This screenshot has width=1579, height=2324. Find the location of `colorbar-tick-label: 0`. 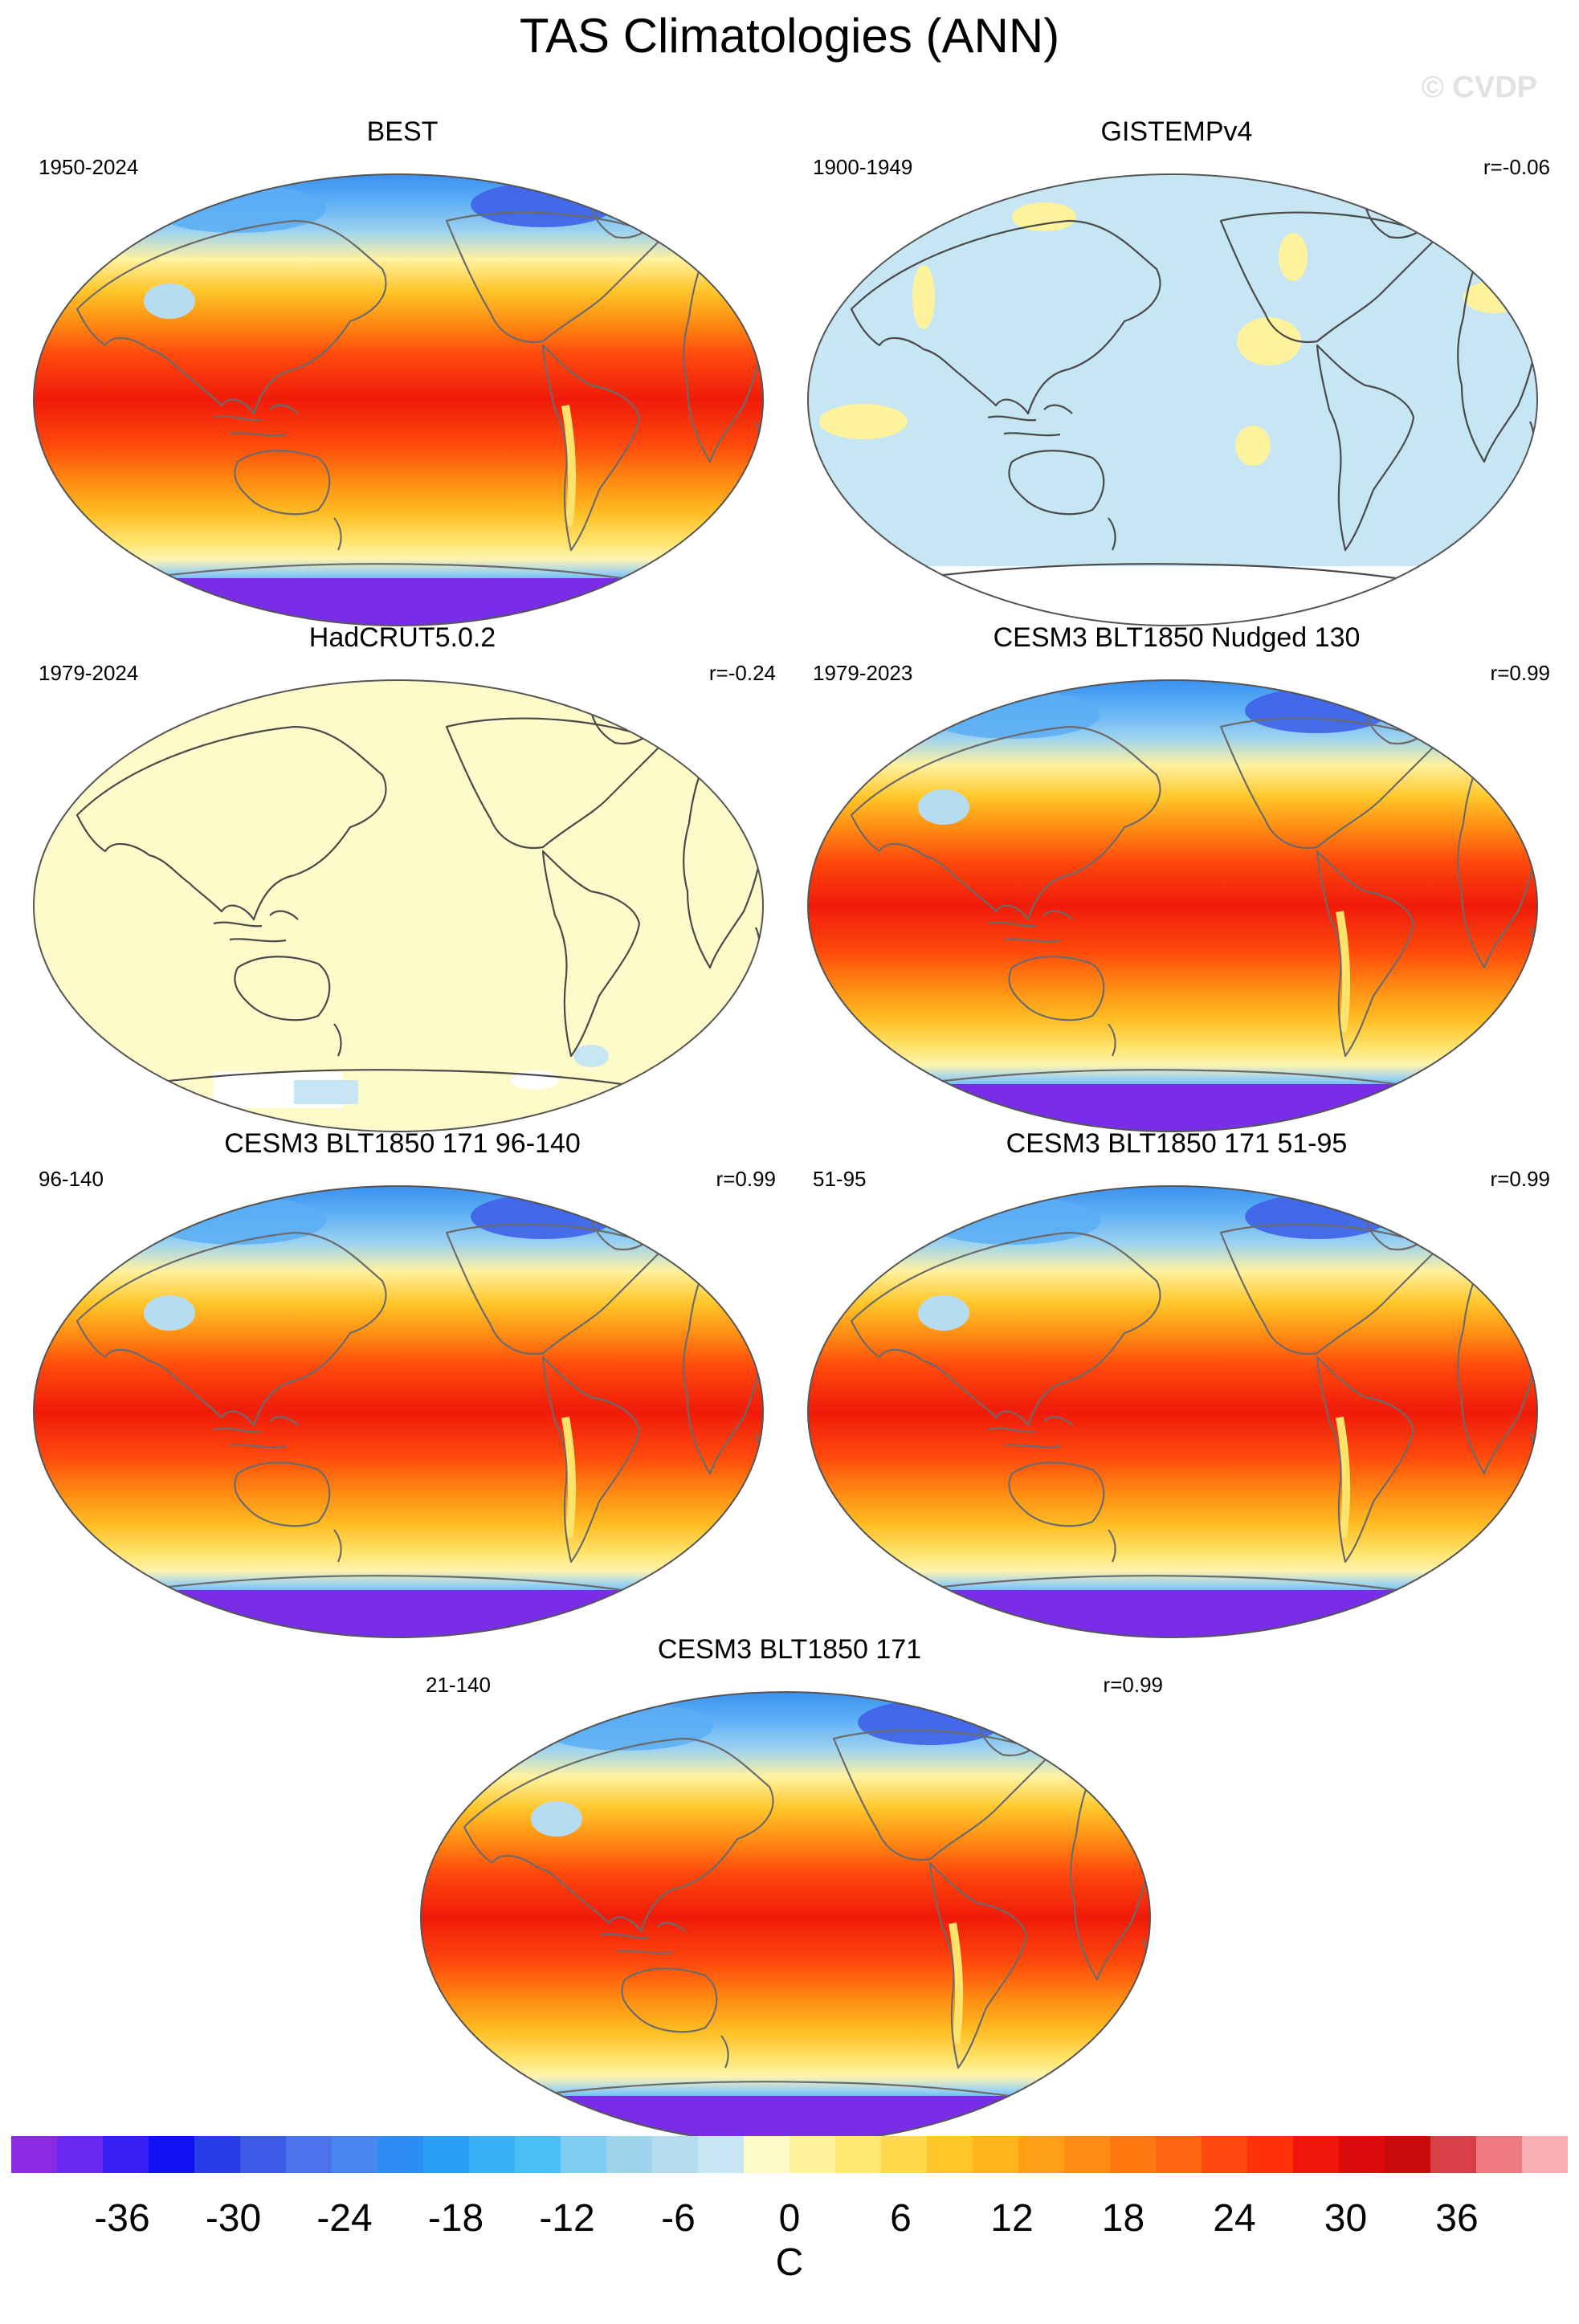

colorbar-tick-label: 0 is located at coordinates (789, 2219).